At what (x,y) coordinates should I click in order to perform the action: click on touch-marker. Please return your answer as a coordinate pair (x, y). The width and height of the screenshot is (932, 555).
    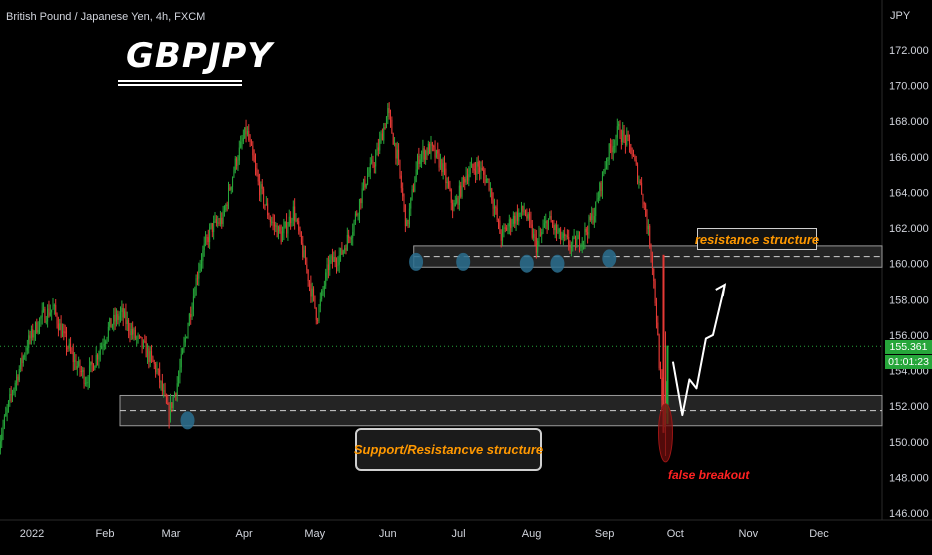
    Looking at the image, I should click on (609, 258).